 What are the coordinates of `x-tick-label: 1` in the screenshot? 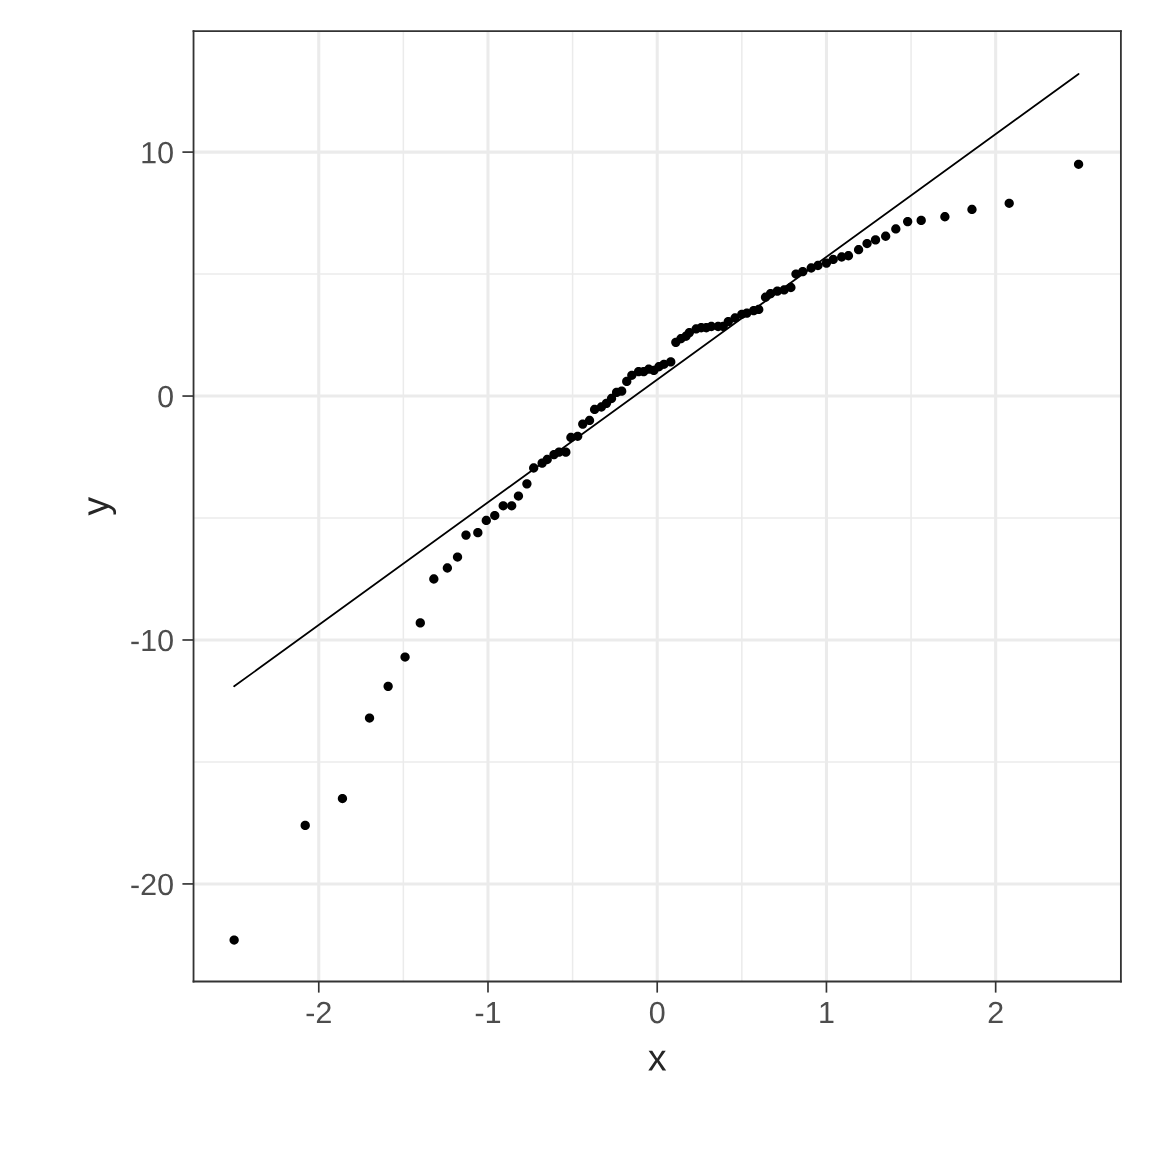 It's located at (827, 1013).